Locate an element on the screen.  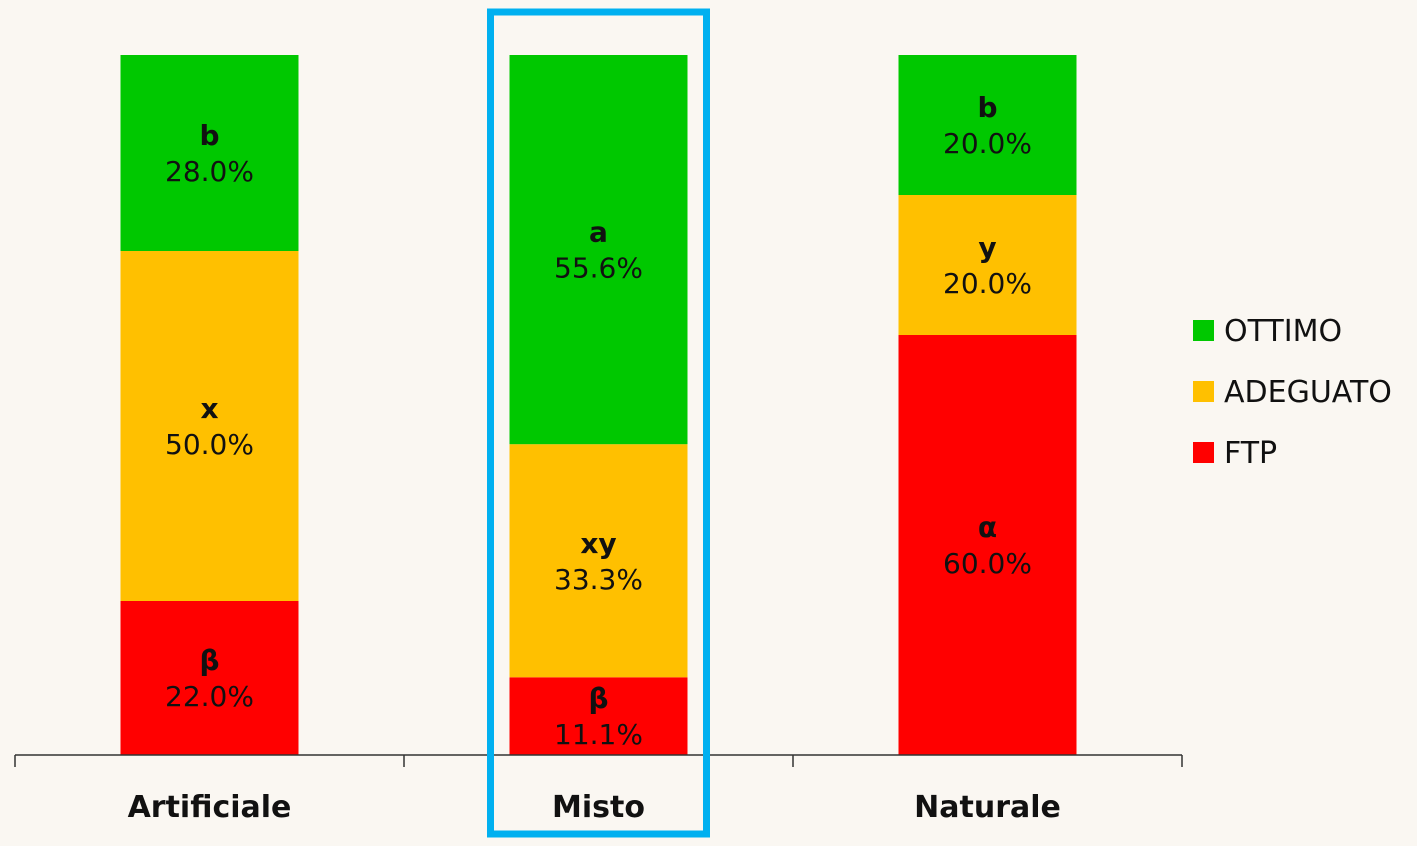
legend-item-adeguato: ADEGUATO is located at coordinates (1292, 392).